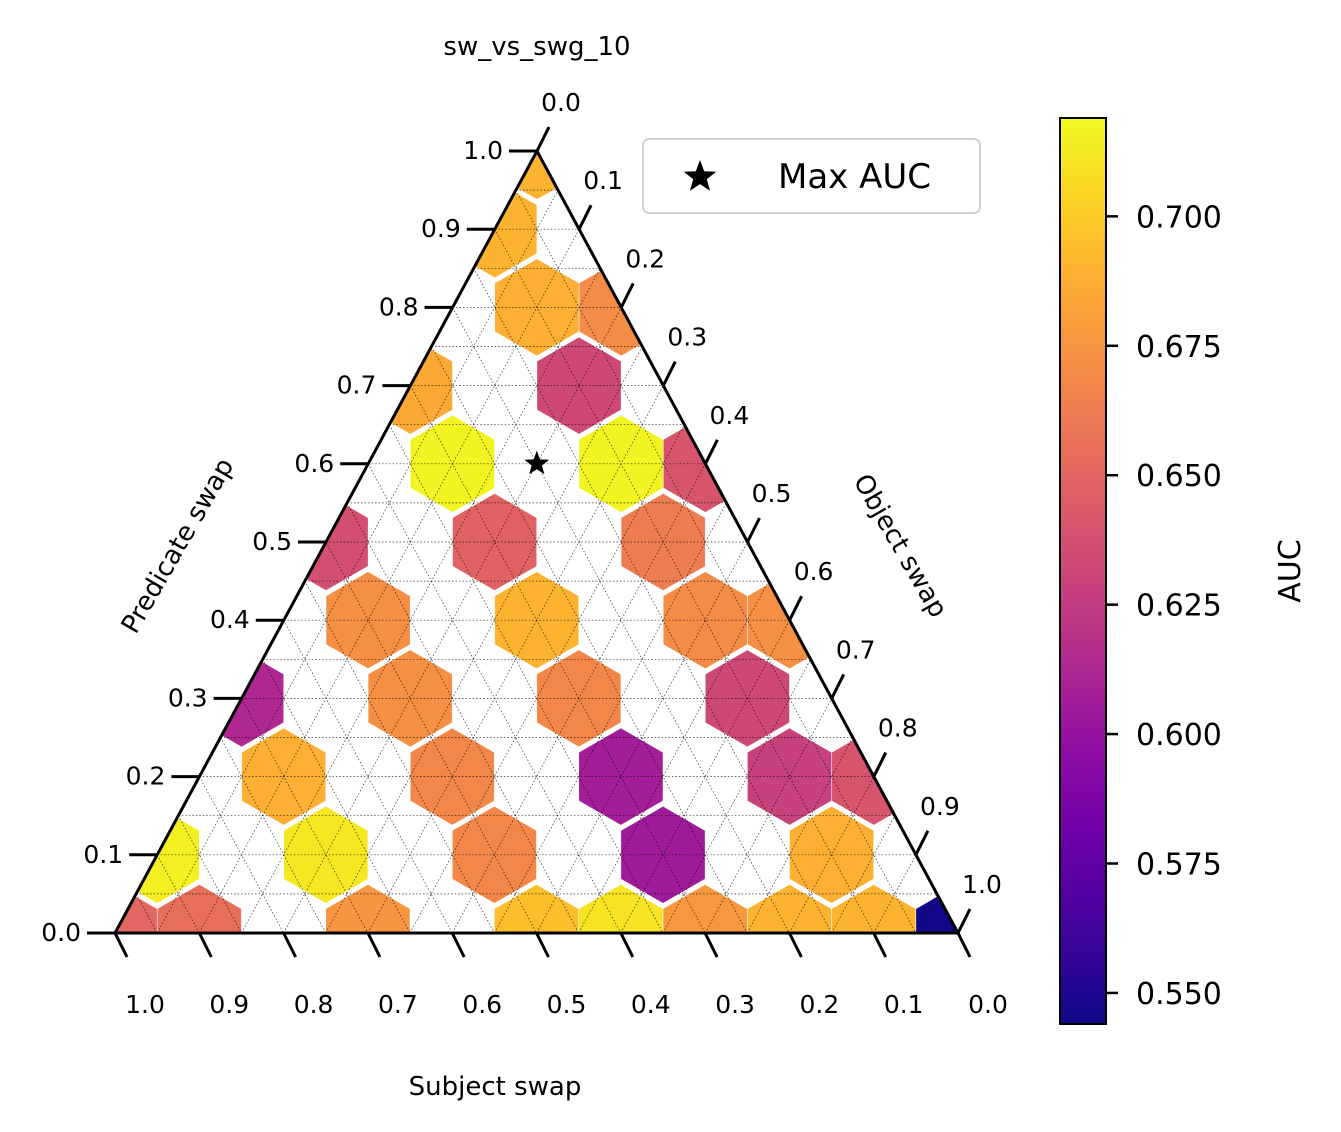 The height and width of the screenshot is (1132, 1341). What do you see at coordinates (651, 1004) in the screenshot?
I see `bottom-tick-label: 0.4` at bounding box center [651, 1004].